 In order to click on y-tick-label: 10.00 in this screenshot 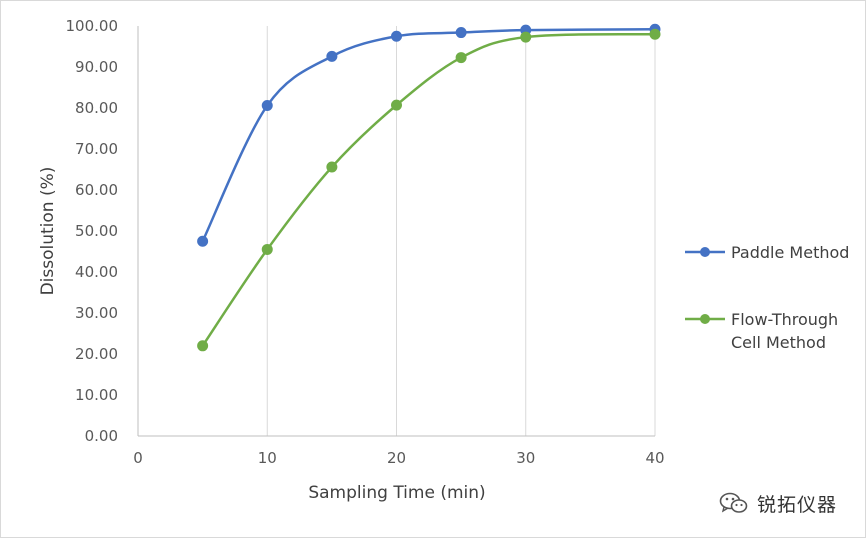, I will do `click(96, 395)`.